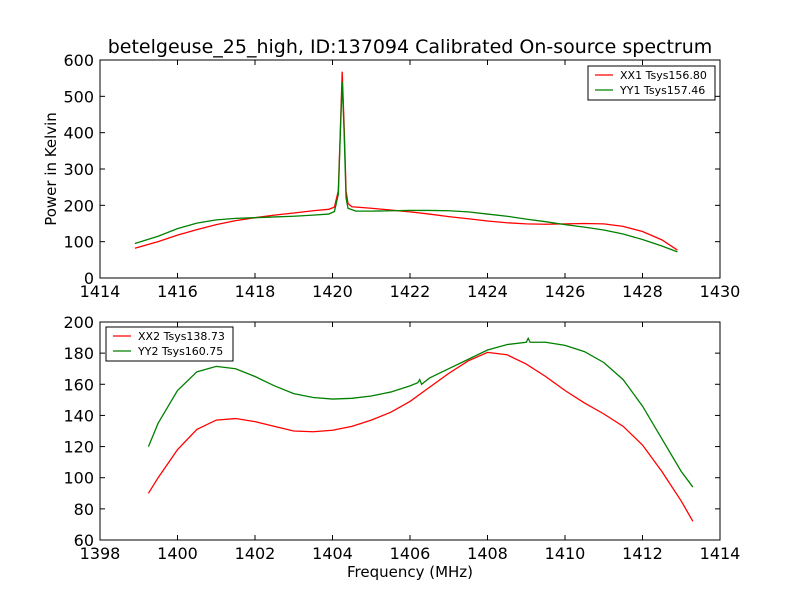  What do you see at coordinates (642, 291) in the screenshot?
I see `x-tick-label: 1428` at bounding box center [642, 291].